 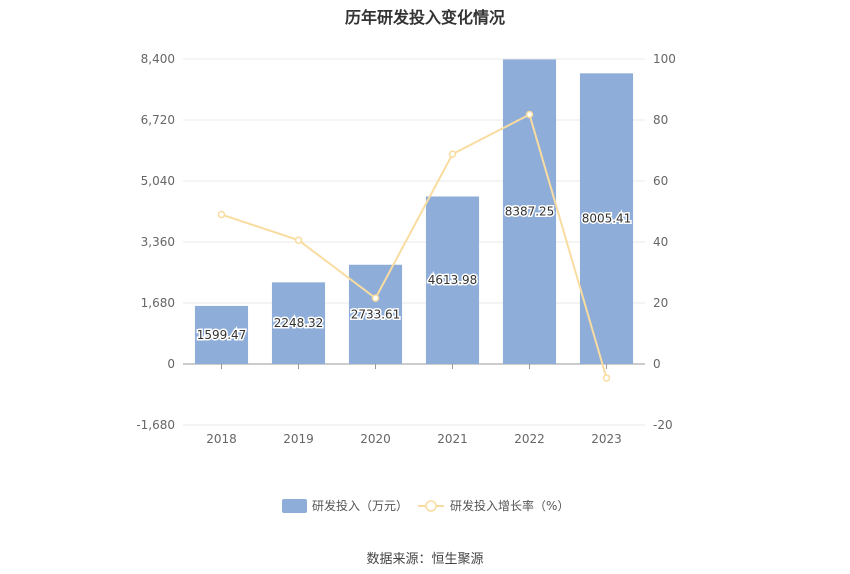 I want to click on y-right-tick-label: 60, so click(x=660, y=181).